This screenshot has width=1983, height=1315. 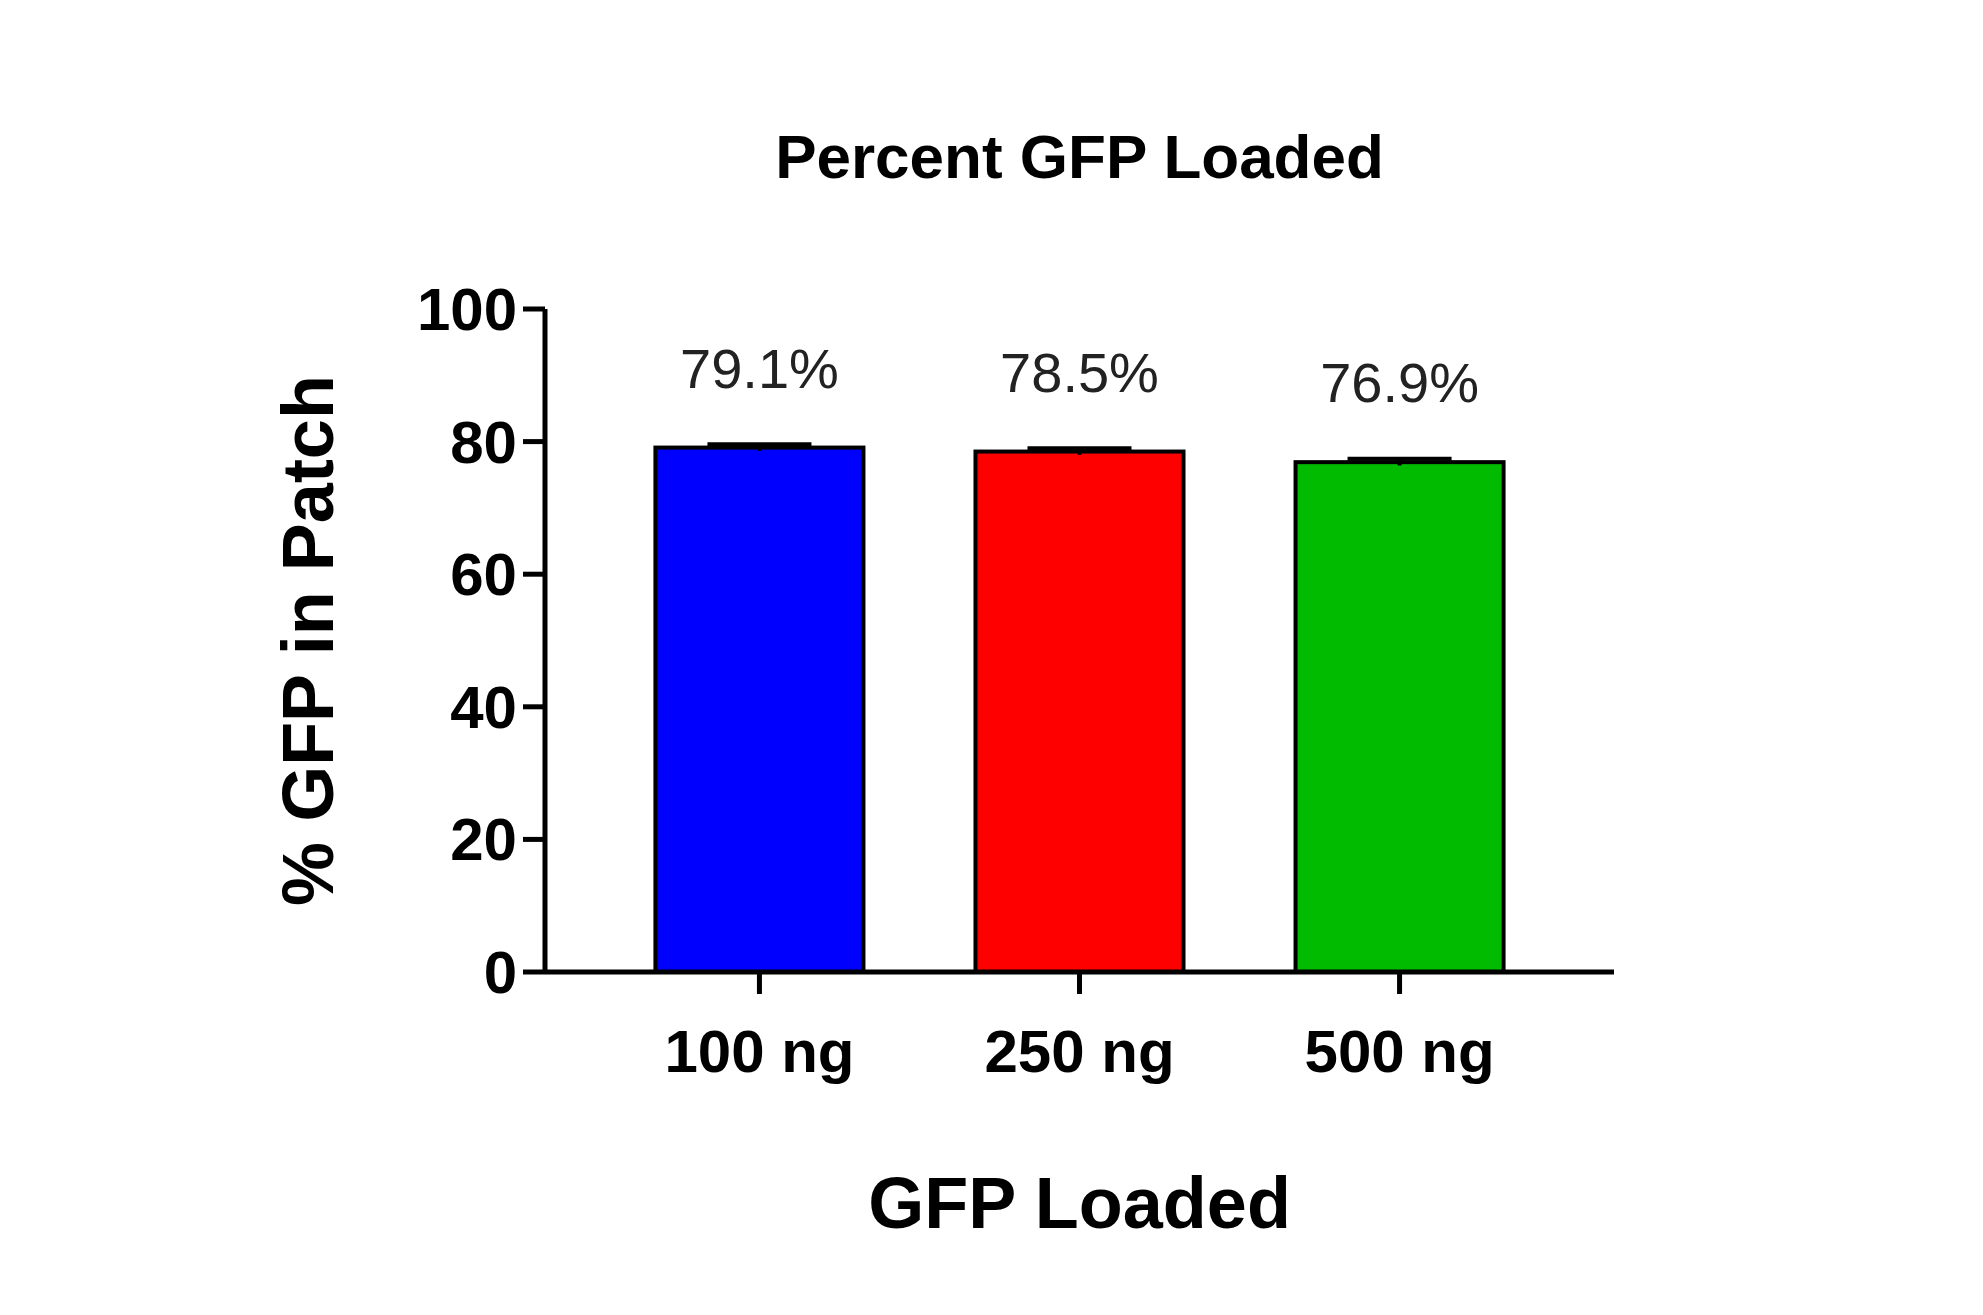 I want to click on x-axis-title: GFP Loaded, so click(x=1079, y=1203).